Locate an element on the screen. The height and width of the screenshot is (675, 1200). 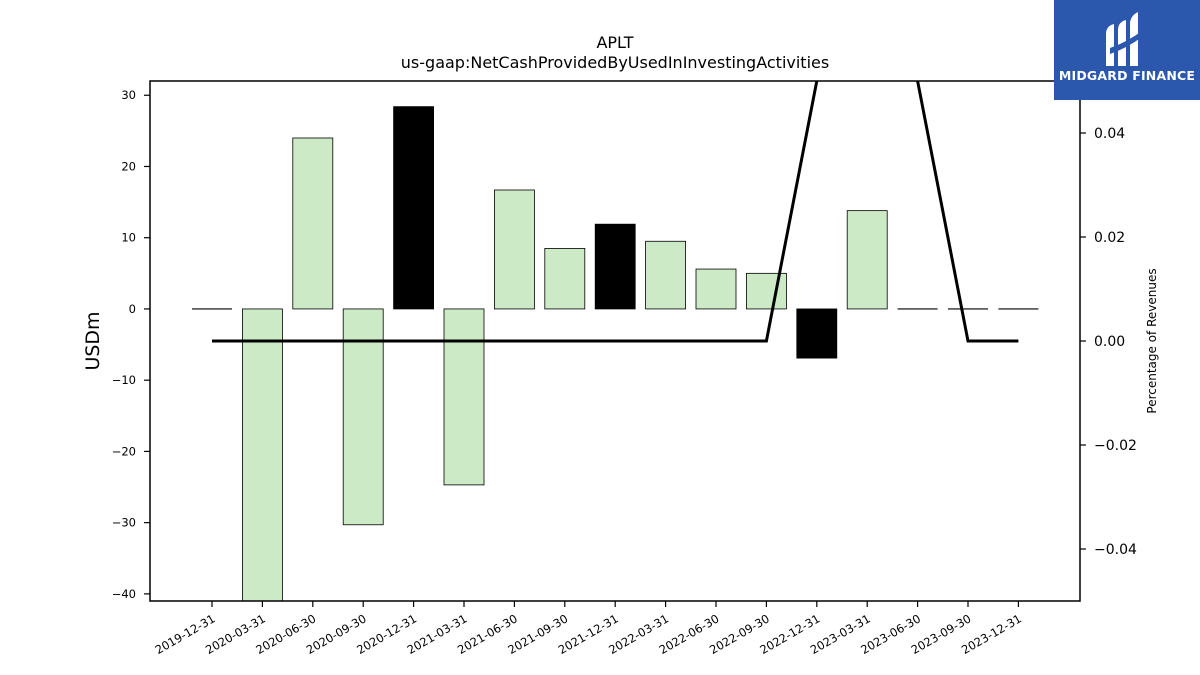
logo-text: MIDGARD FINANCE is located at coordinates (1127, 75).